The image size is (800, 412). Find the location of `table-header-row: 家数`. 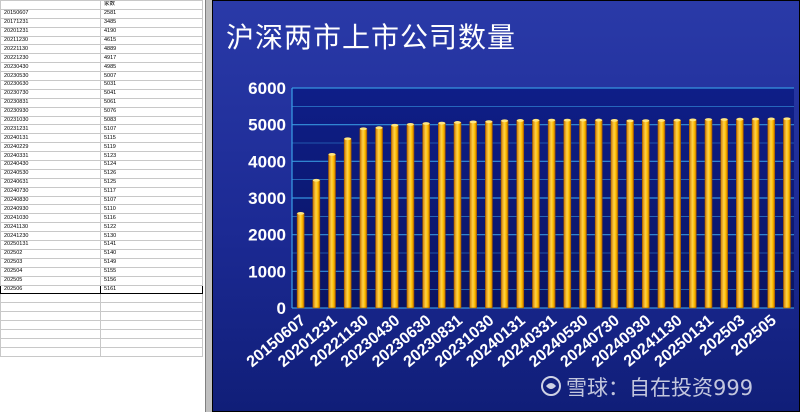

table-header-row: 家数 is located at coordinates (101, 5).